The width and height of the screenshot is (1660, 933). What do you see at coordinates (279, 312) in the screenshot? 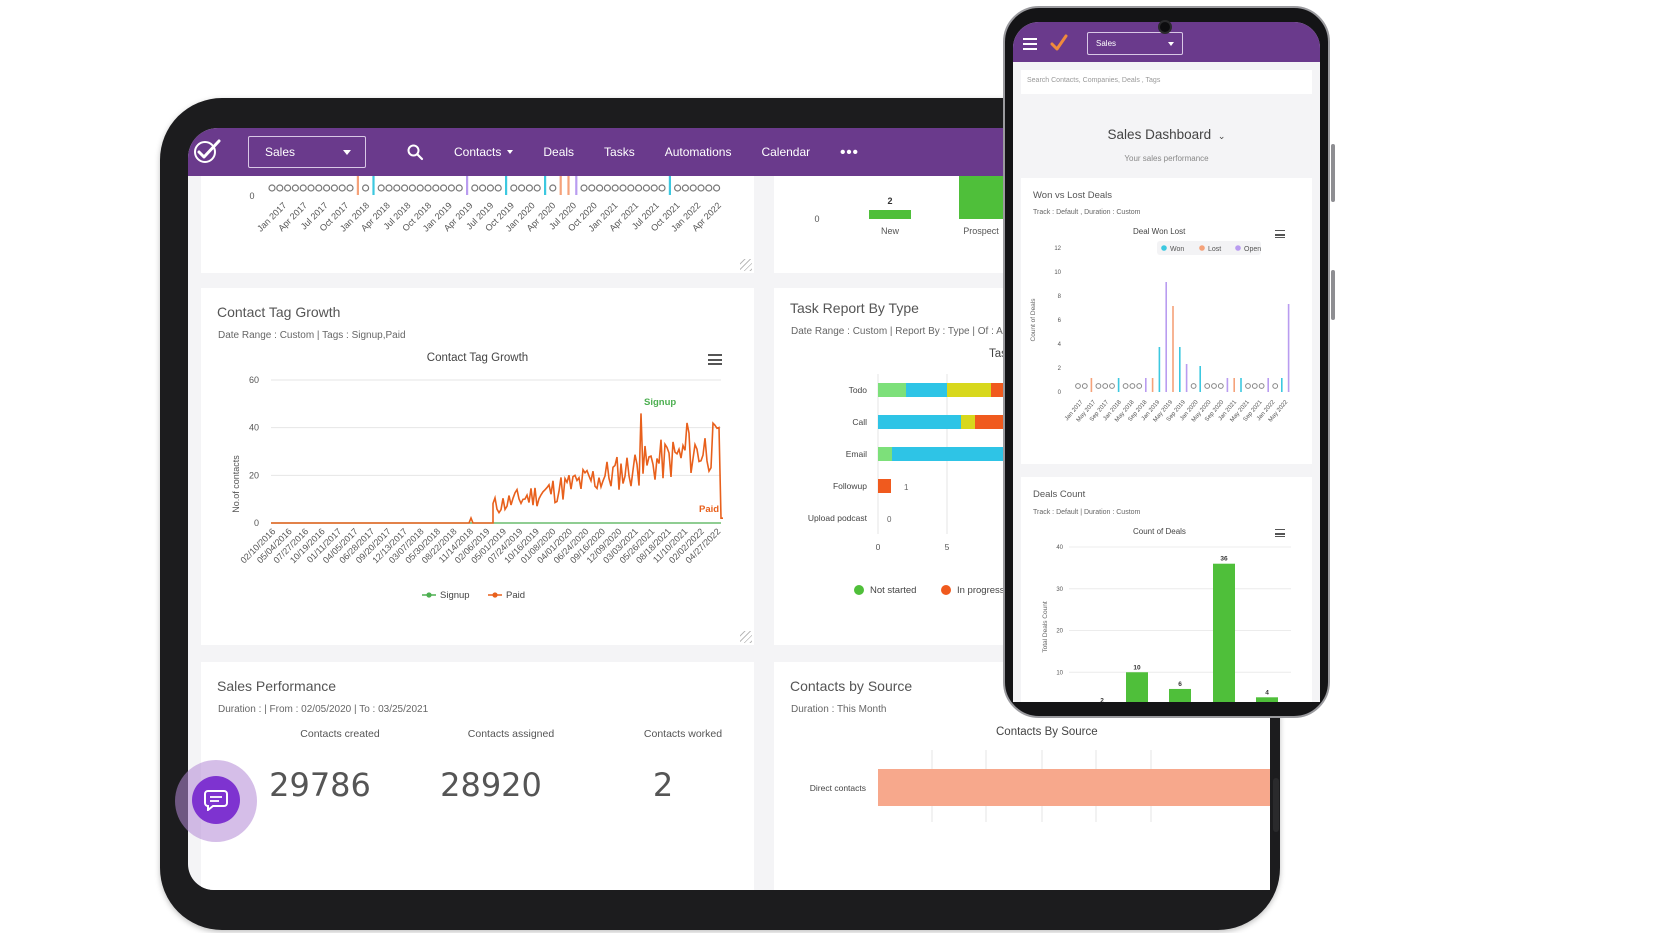
I see `card-title: Contact Tag Growth` at bounding box center [279, 312].